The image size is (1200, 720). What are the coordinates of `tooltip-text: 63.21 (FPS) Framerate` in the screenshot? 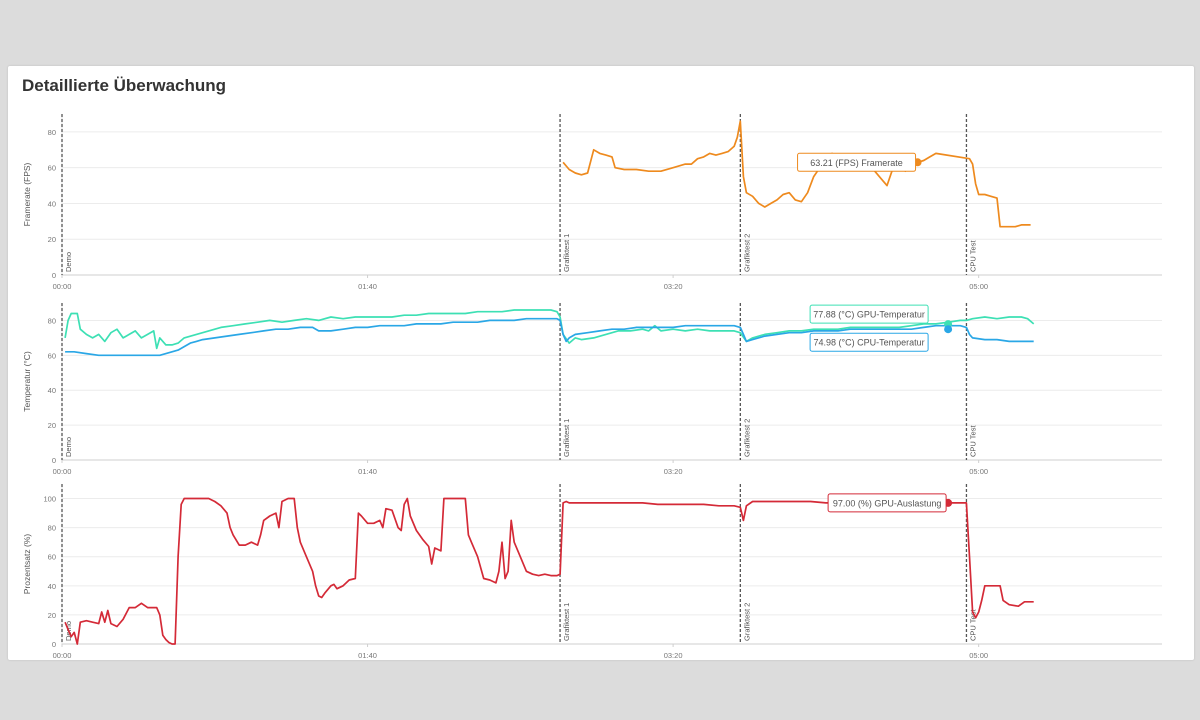 It's located at (856, 163).